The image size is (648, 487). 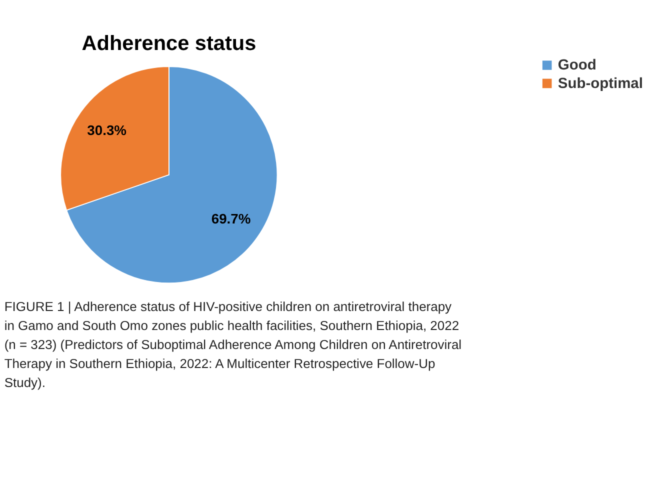 What do you see at coordinates (231, 218) in the screenshot?
I see `data-label: 69.7%` at bounding box center [231, 218].